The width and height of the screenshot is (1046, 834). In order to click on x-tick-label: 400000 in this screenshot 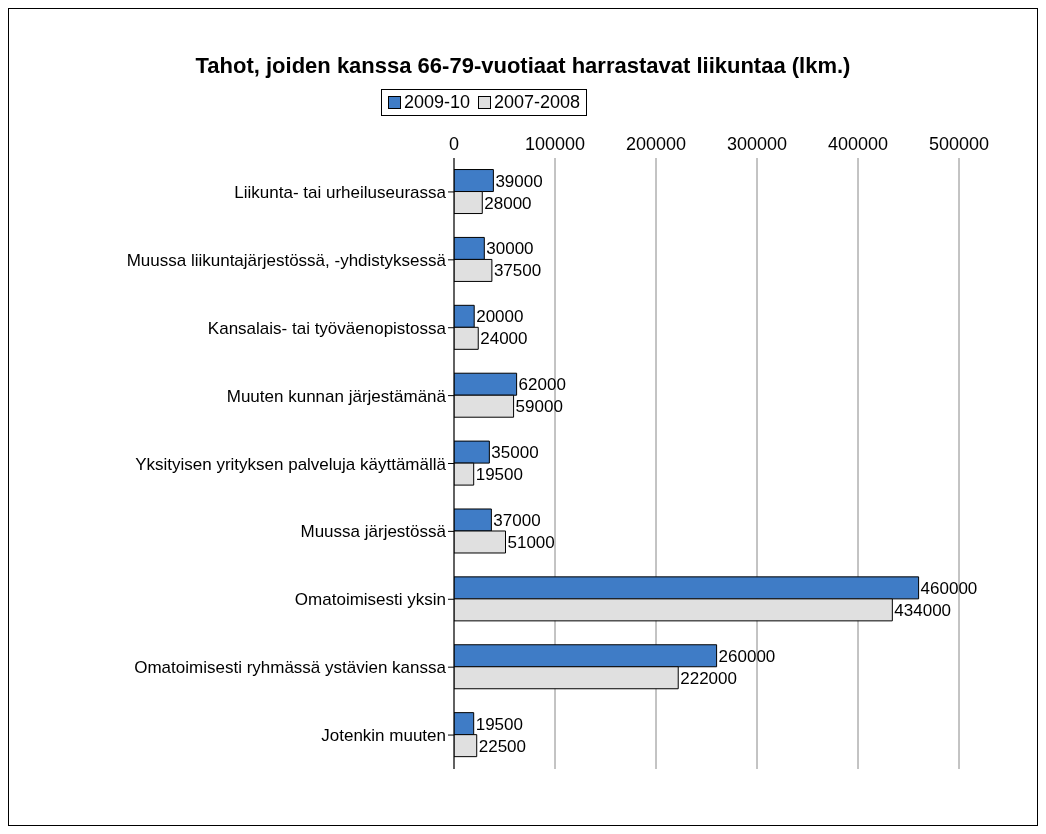, I will do `click(858, 144)`.